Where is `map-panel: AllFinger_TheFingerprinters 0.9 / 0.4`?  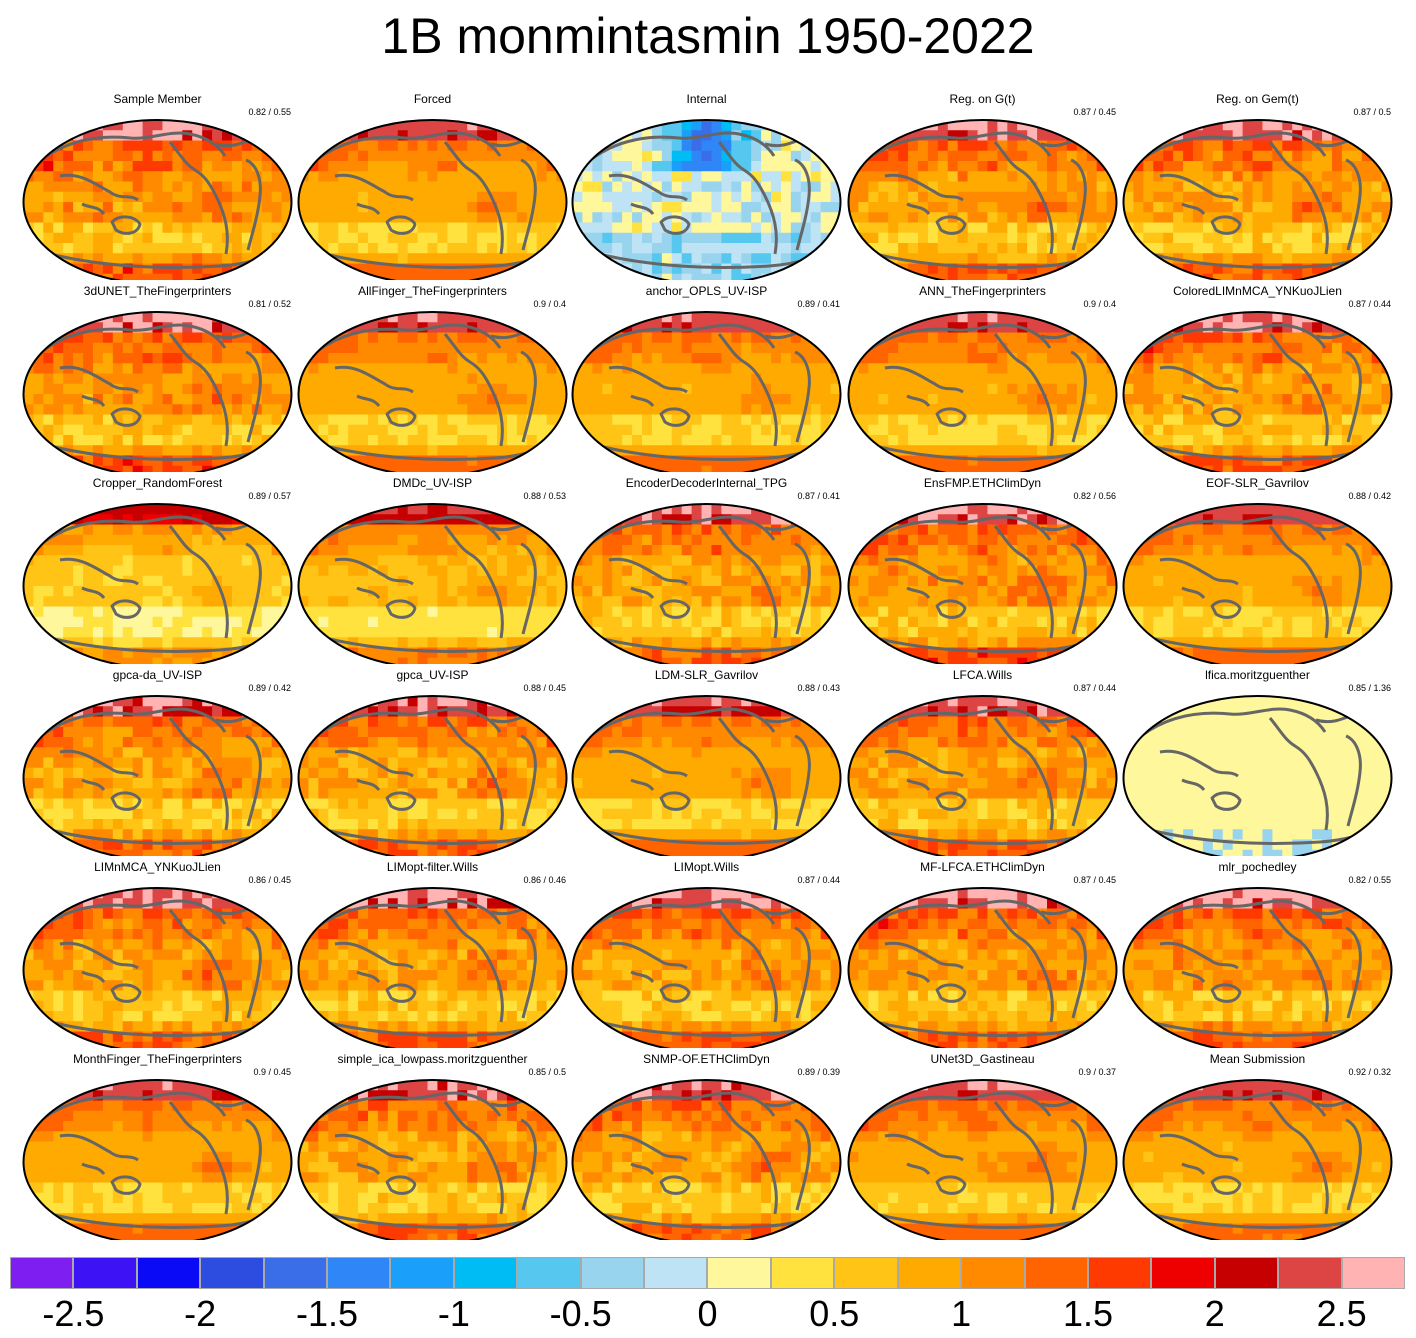 map-panel: AllFinger_TheFingerprinters 0.9 / 0.4 is located at coordinates (432, 378).